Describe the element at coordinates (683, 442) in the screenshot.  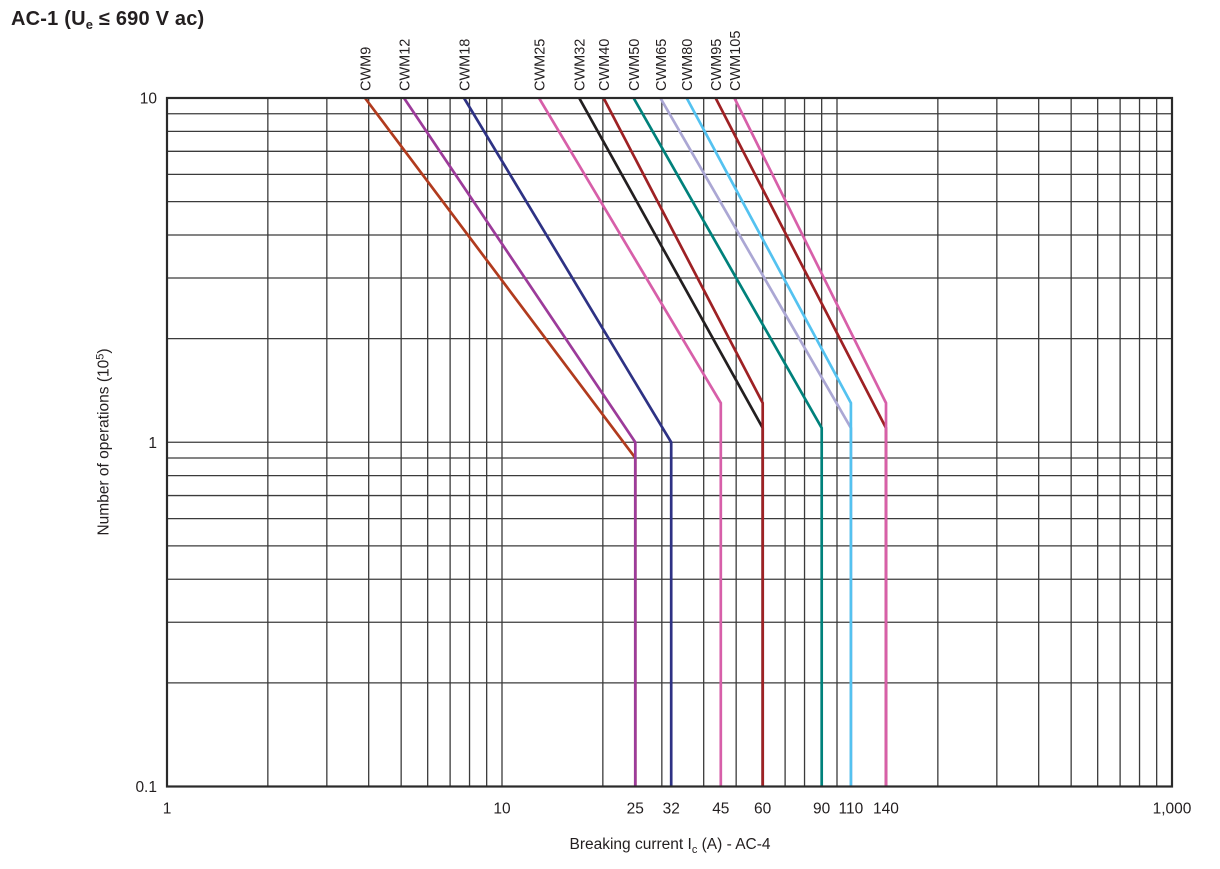
I see `curve-CWM40` at that location.